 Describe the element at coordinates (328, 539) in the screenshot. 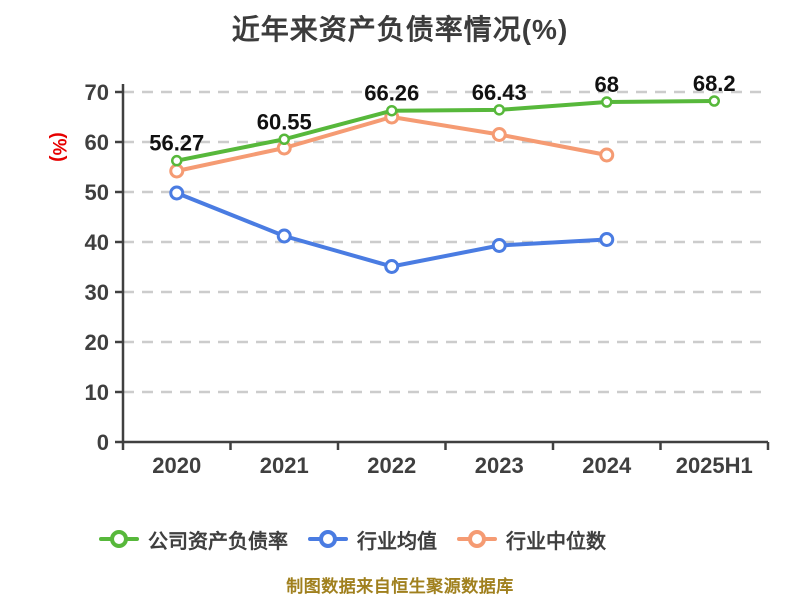

I see `industry-average-series-legend-icon` at that location.